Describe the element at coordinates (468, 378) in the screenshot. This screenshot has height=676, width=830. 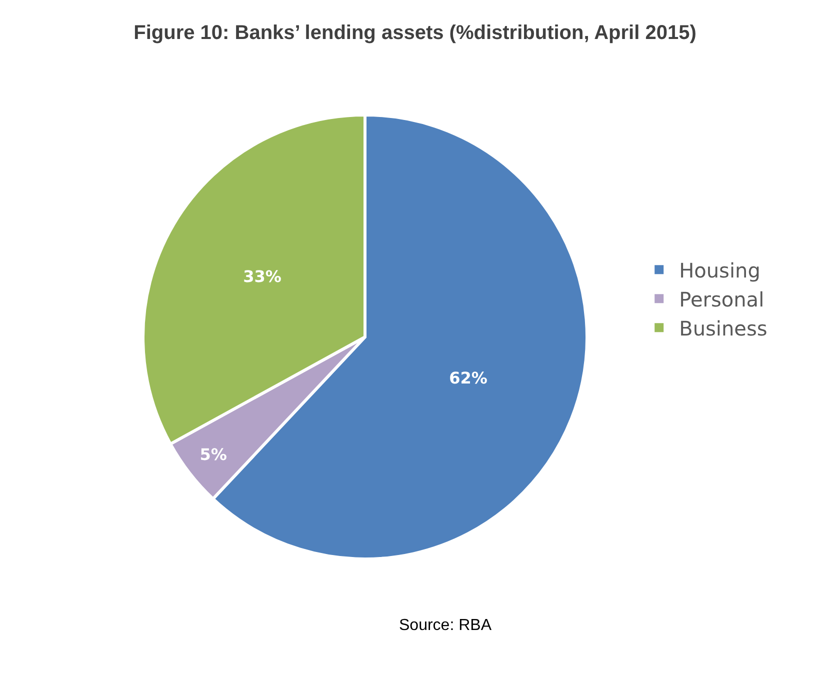
I see `data-label: 62%` at that location.